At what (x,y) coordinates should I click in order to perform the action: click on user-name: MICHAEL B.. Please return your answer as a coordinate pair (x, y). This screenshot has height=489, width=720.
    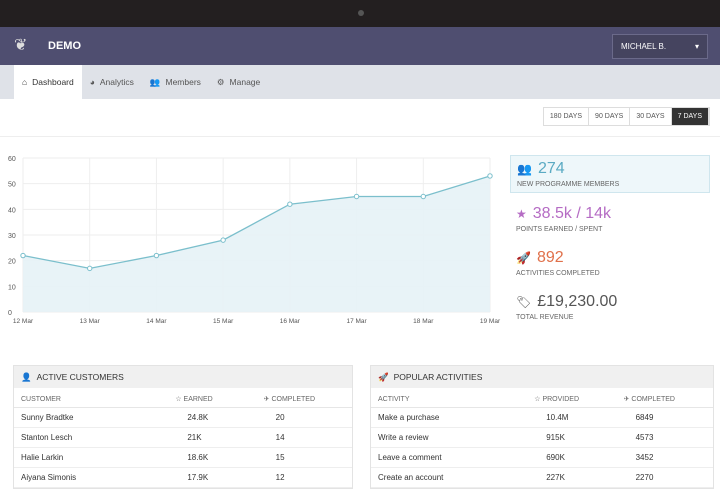
    Looking at the image, I should click on (644, 46).